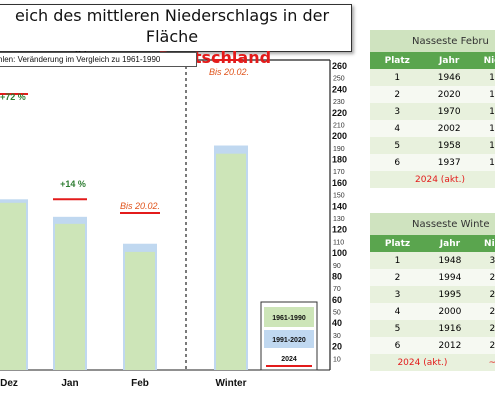 This screenshot has width=495, height=400. What do you see at coordinates (73, 184) in the screenshot?
I see `annotation-jan-change: +14 %` at bounding box center [73, 184].